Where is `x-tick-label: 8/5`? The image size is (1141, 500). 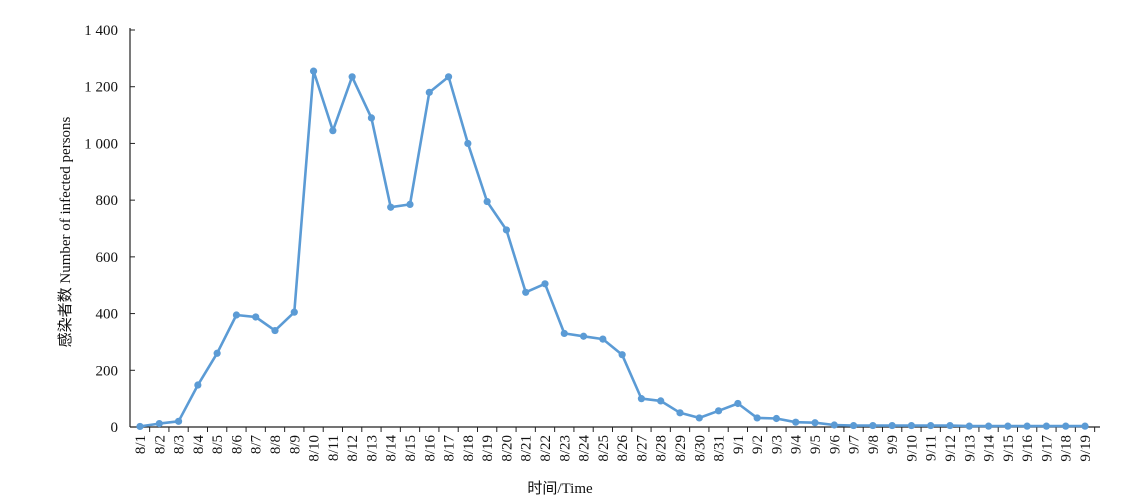 x-tick-label: 8/5 is located at coordinates (218, 444).